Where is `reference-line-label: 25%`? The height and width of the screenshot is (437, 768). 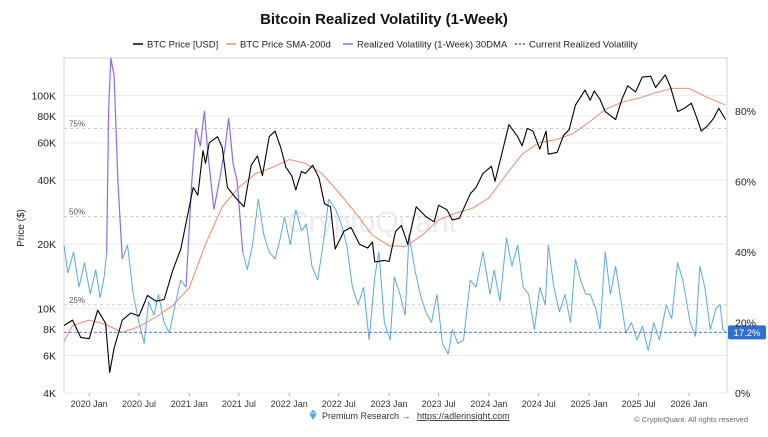
reference-line-label: 25% is located at coordinates (77, 300).